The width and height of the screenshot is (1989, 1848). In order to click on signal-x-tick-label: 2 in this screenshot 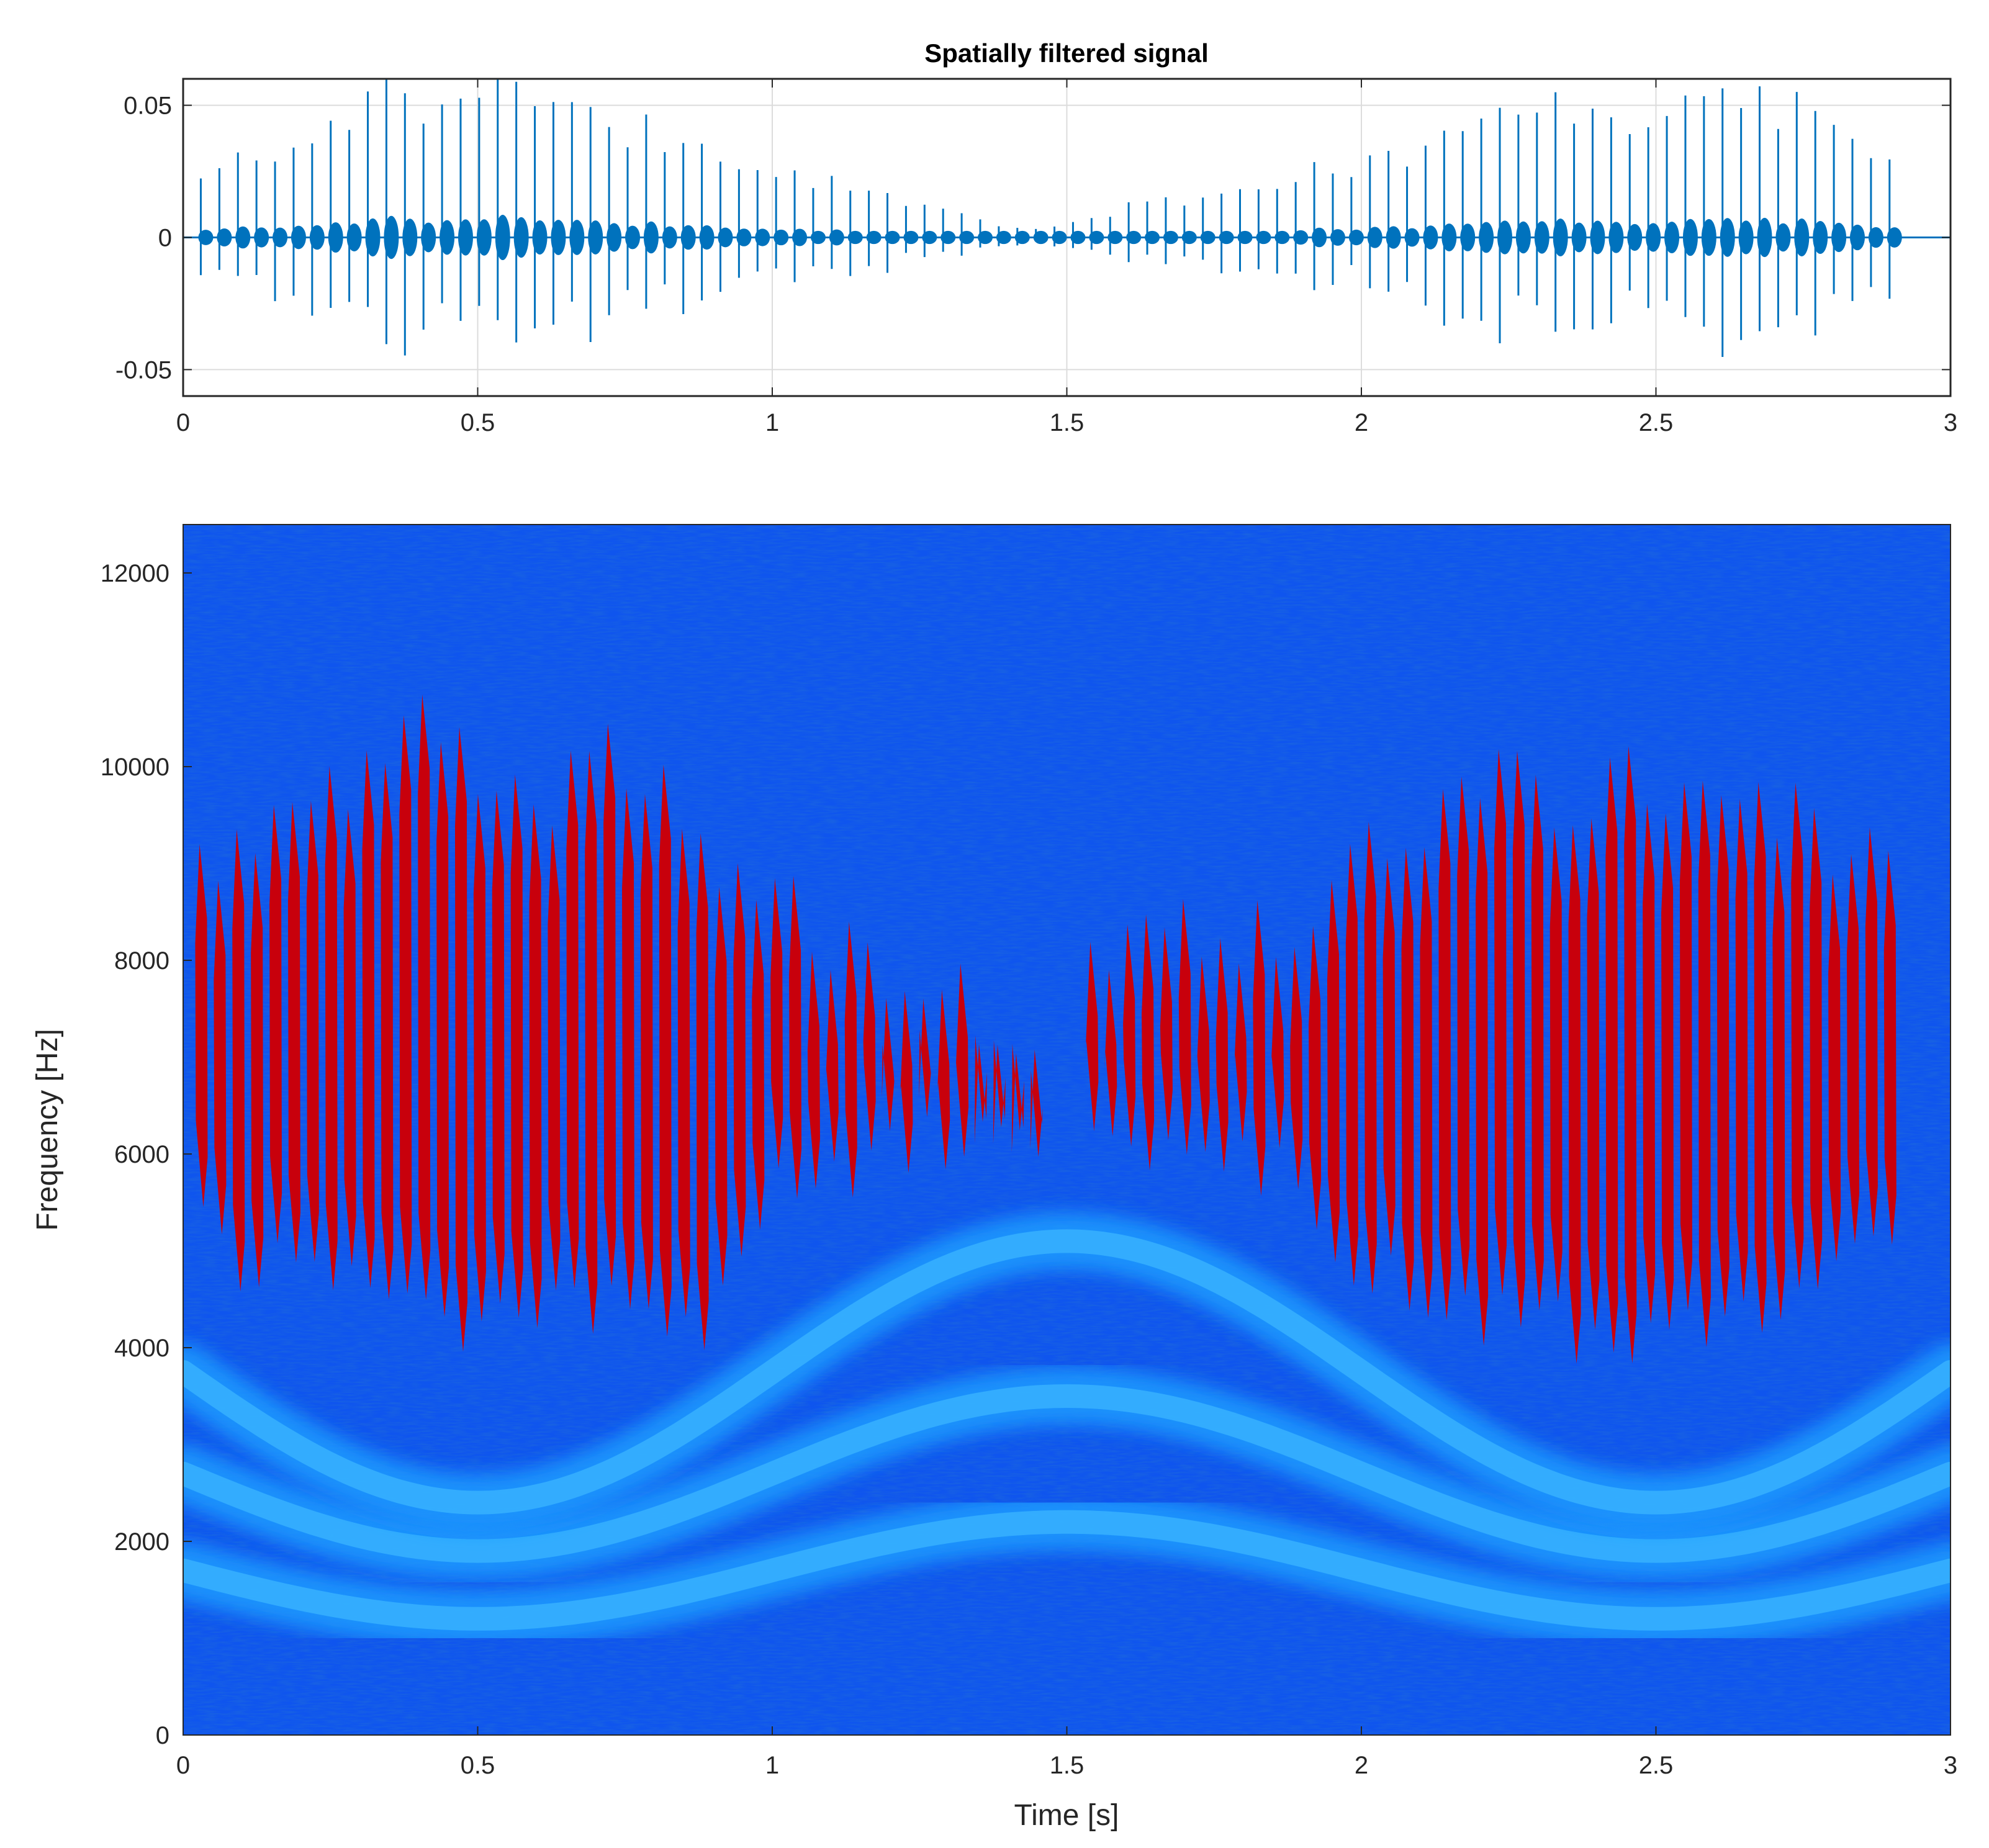, I will do `click(1362, 422)`.